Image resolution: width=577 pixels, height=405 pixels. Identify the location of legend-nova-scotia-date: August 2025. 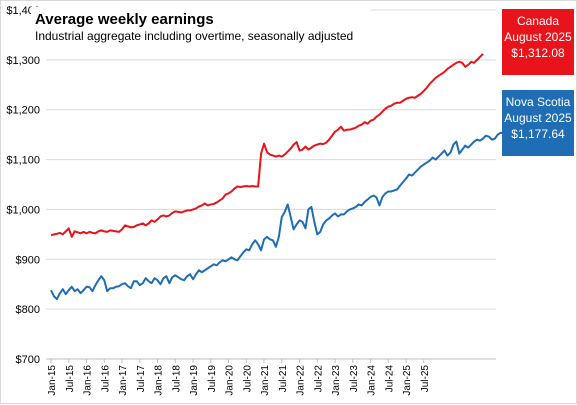
(538, 118).